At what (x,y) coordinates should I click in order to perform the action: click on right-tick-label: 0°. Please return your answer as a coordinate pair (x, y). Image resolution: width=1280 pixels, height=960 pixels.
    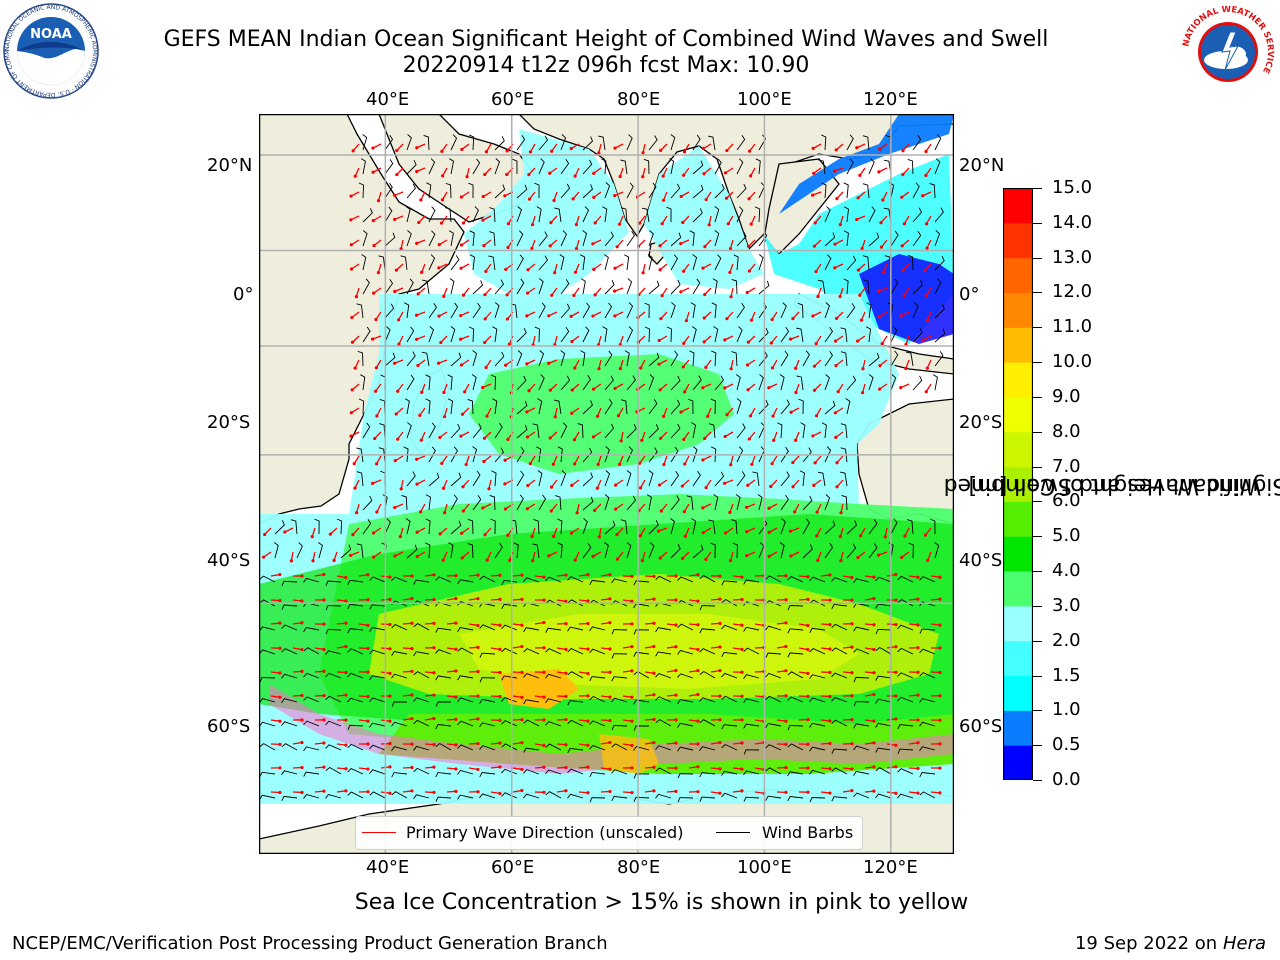
    Looking at the image, I should click on (969, 294).